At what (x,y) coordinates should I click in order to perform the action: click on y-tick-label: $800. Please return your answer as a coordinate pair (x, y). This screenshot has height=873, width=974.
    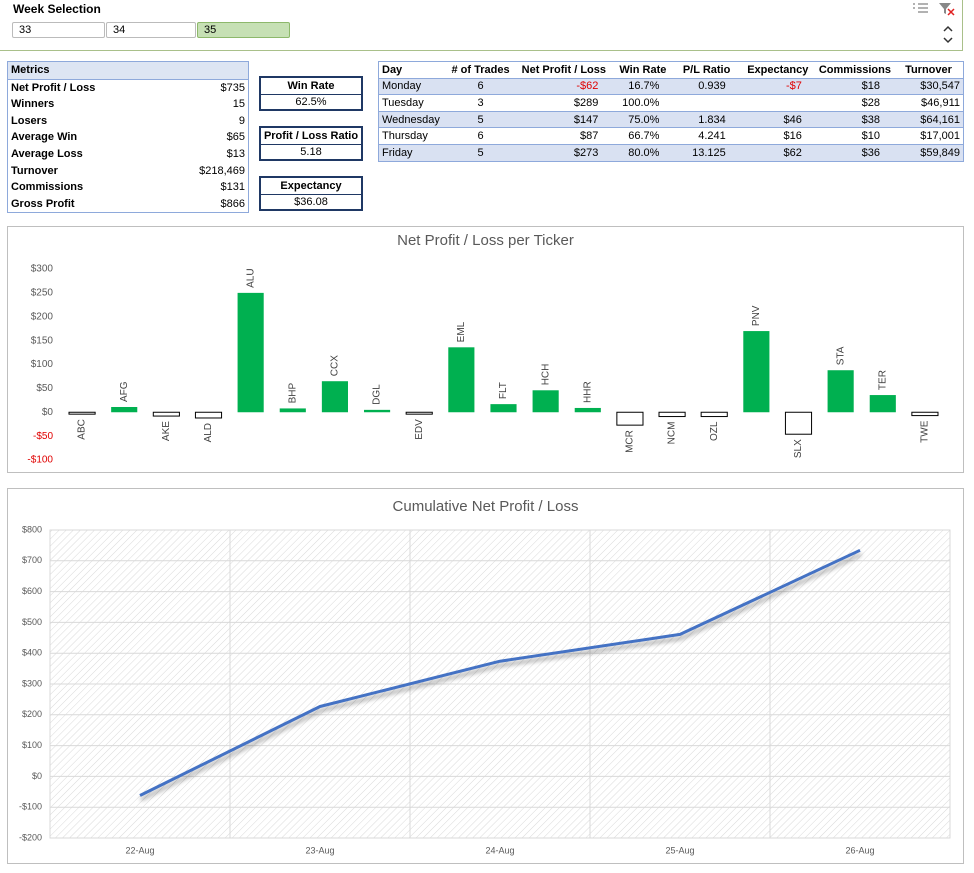
    Looking at the image, I should click on (32, 529).